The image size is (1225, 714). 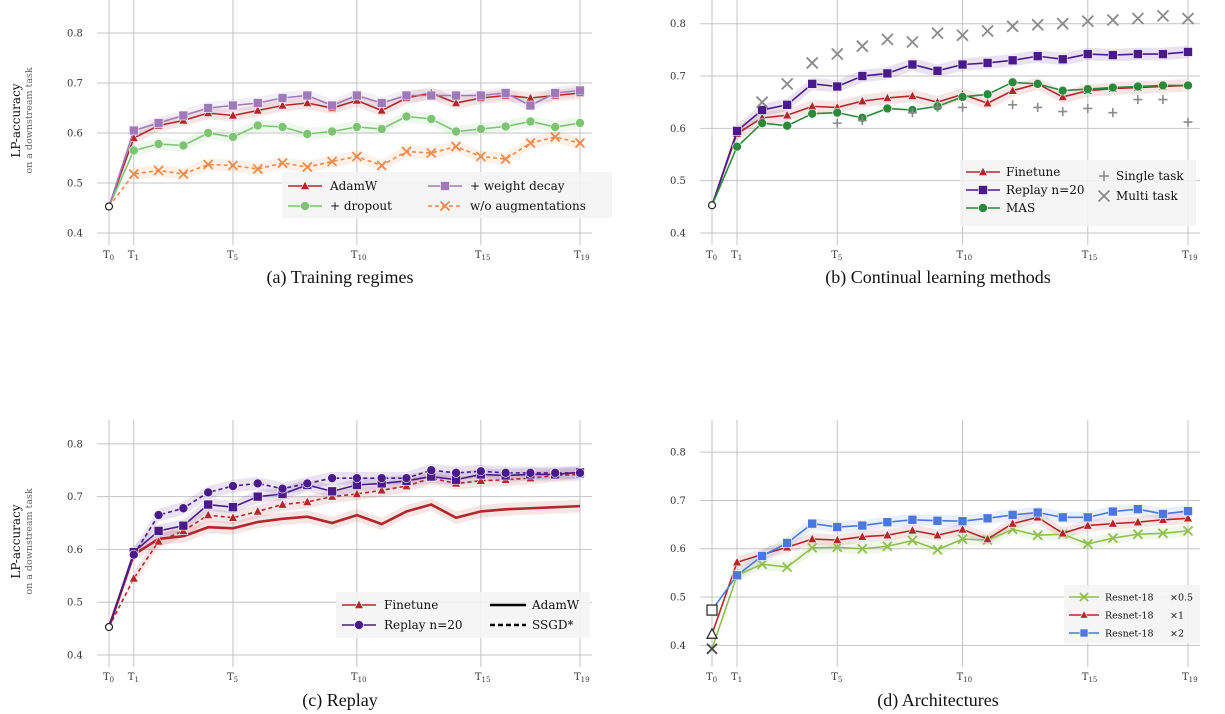 What do you see at coordinates (582, 256) in the screenshot?
I see `x-tick-label: T19` at bounding box center [582, 256].